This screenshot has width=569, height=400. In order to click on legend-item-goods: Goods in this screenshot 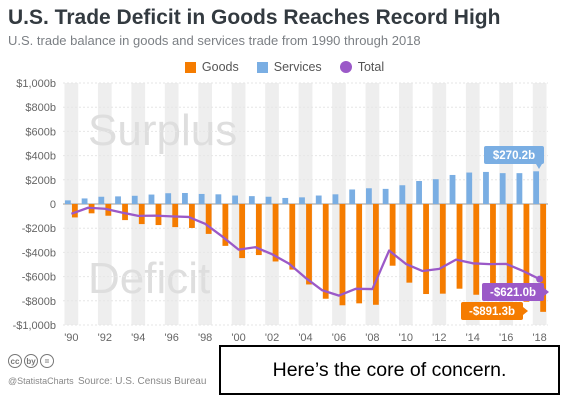, I will do `click(211, 67)`.